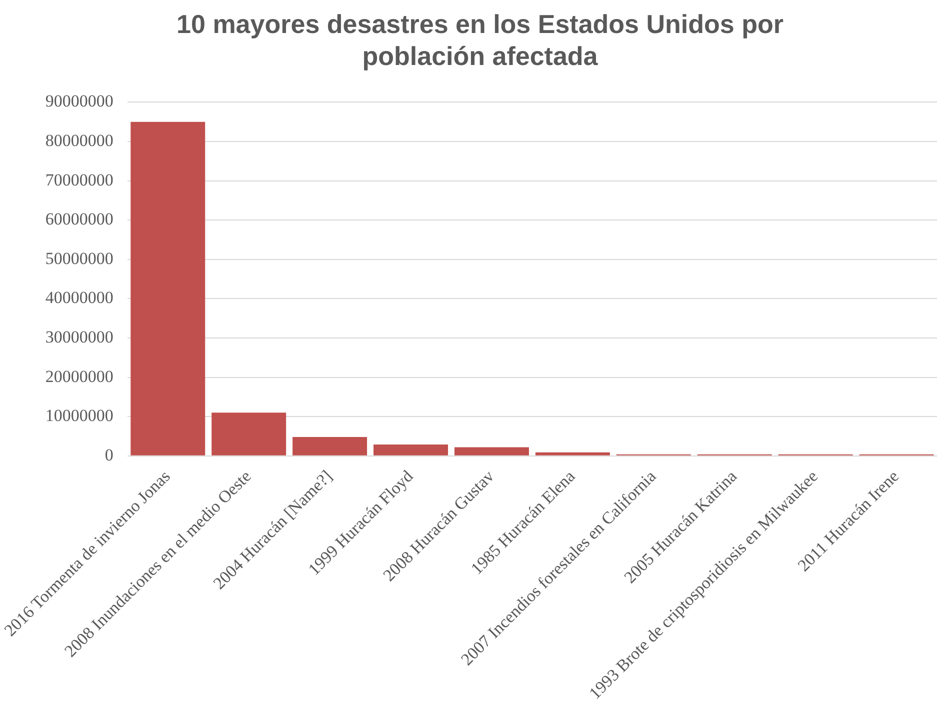 The image size is (937, 707). I want to click on y-tick-label: 50000000, so click(79, 258).